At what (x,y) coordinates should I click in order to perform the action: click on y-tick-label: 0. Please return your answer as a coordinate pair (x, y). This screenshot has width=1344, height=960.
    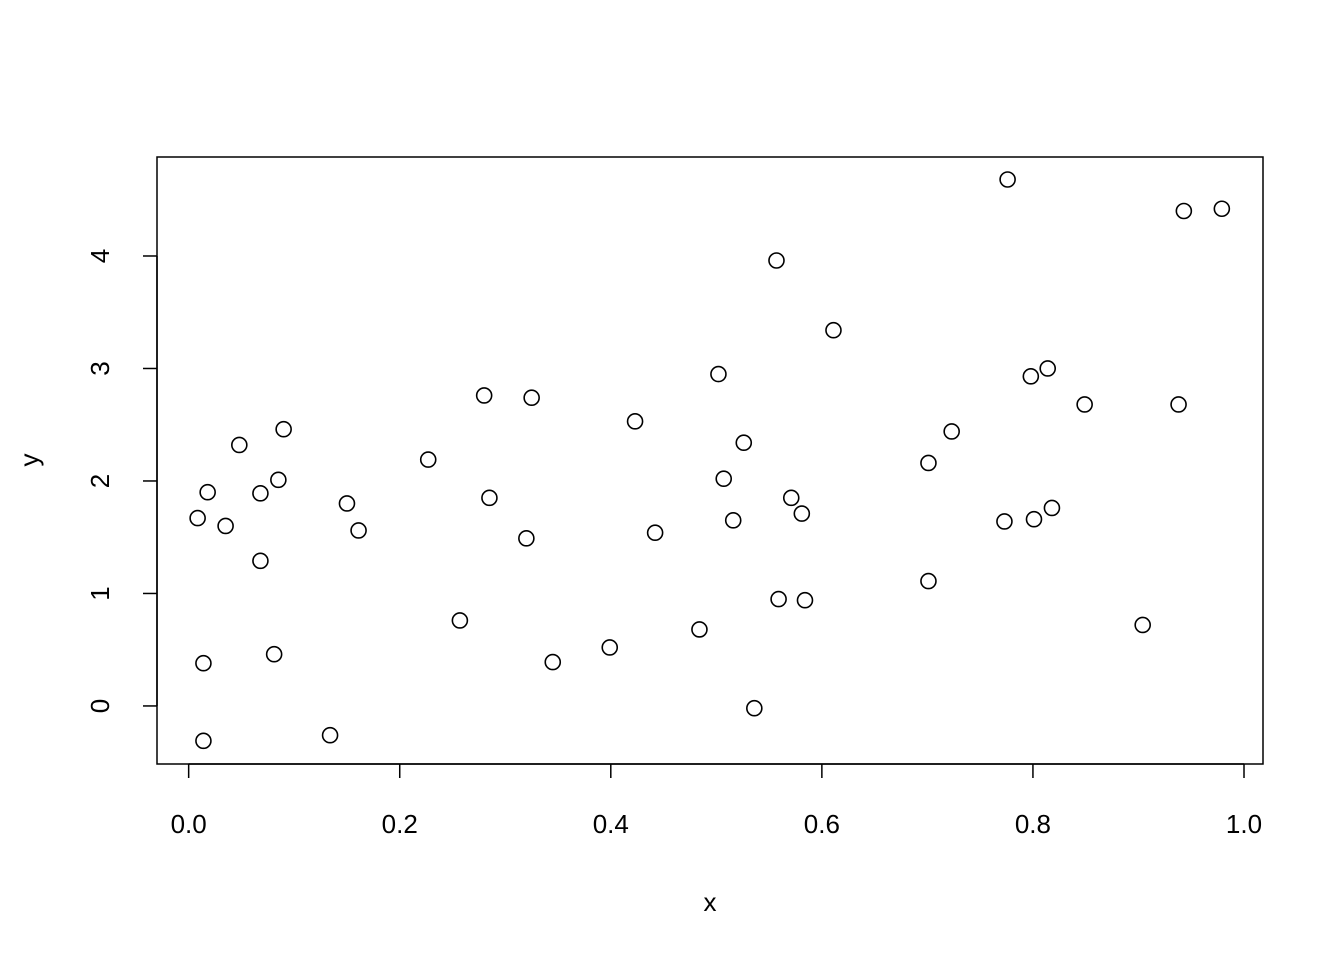
    Looking at the image, I should click on (100, 706).